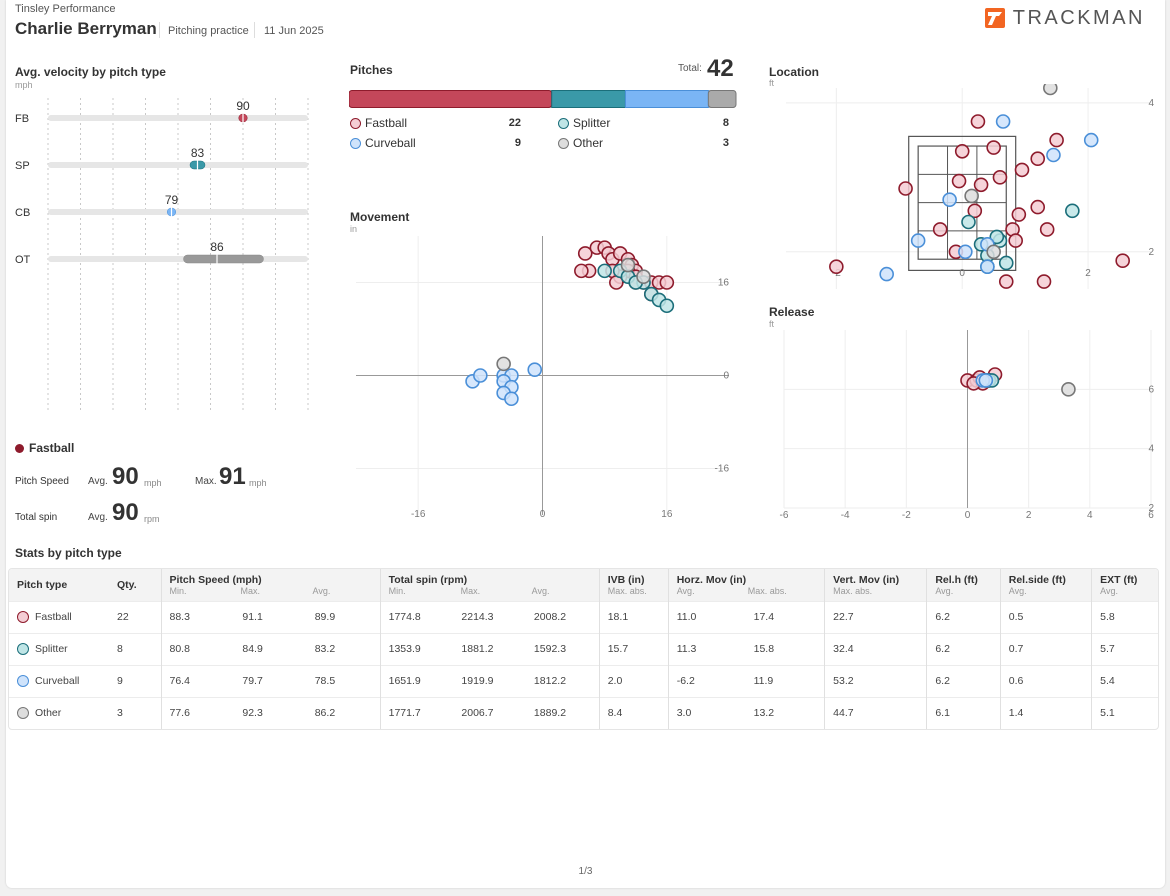  Describe the element at coordinates (785, 616) in the screenshot. I see `cell-h_max: 17.4` at that location.